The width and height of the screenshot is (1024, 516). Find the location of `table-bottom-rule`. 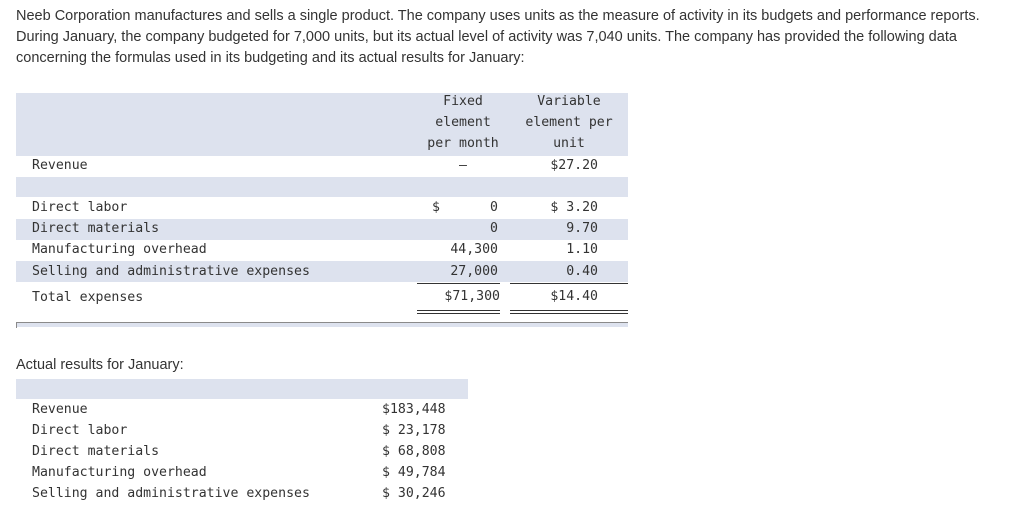

table-bottom-rule is located at coordinates (322, 322).